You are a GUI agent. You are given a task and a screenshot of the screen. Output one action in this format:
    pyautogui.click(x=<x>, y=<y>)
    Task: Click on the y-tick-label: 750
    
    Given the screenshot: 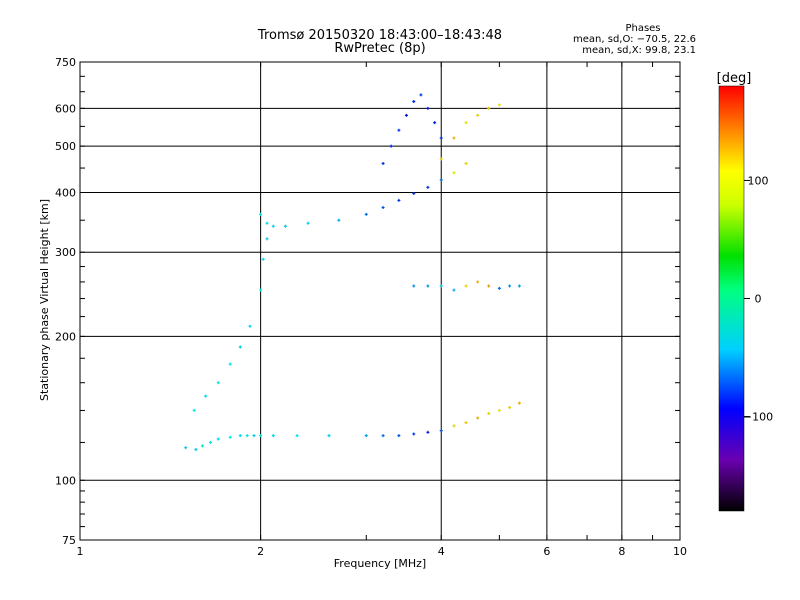 What is the action you would take?
    pyautogui.click(x=65, y=62)
    